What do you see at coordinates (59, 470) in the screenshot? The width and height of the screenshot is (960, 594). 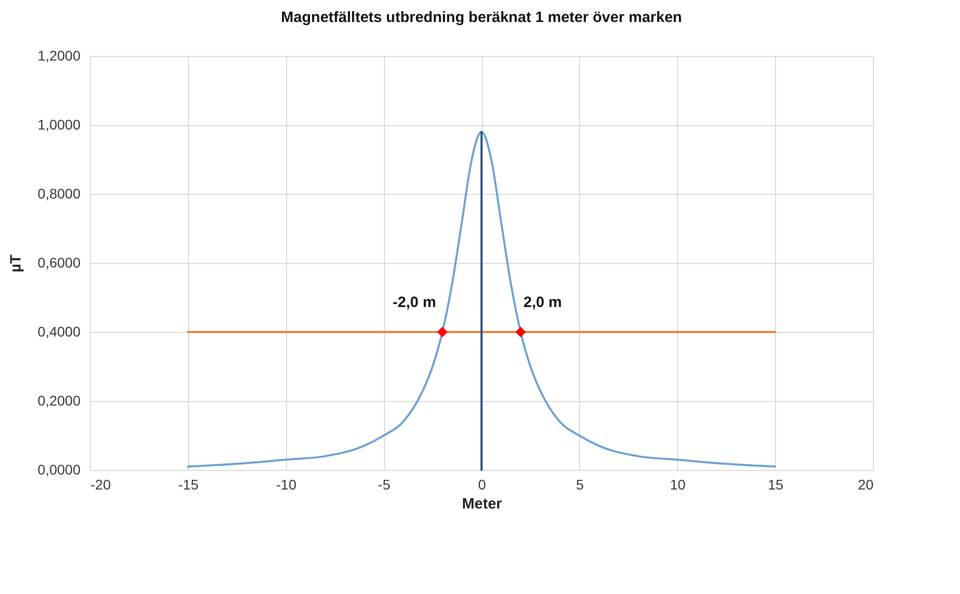 I see `y-tick-label: 0,0000` at bounding box center [59, 470].